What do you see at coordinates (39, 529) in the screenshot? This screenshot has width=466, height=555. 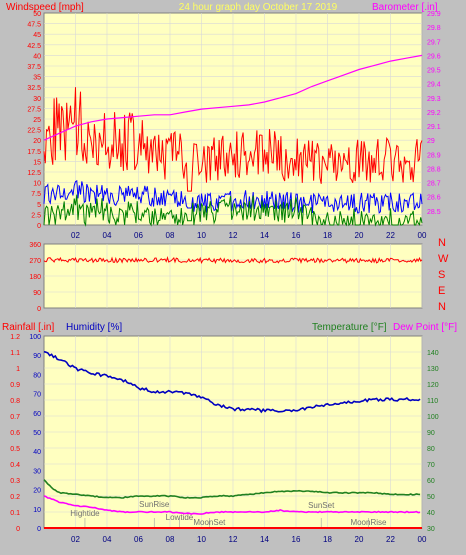 I see `humidity-tick-label: 0` at bounding box center [39, 529].